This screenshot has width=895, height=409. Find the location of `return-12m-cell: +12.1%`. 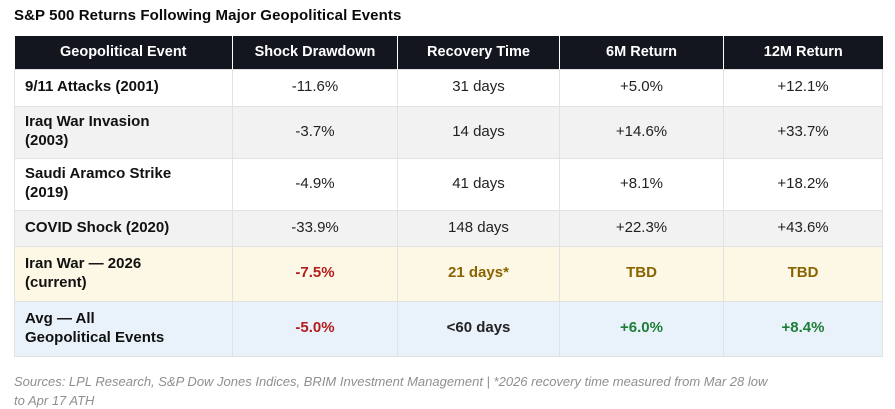

return-12m-cell: +12.1% is located at coordinates (803, 87).